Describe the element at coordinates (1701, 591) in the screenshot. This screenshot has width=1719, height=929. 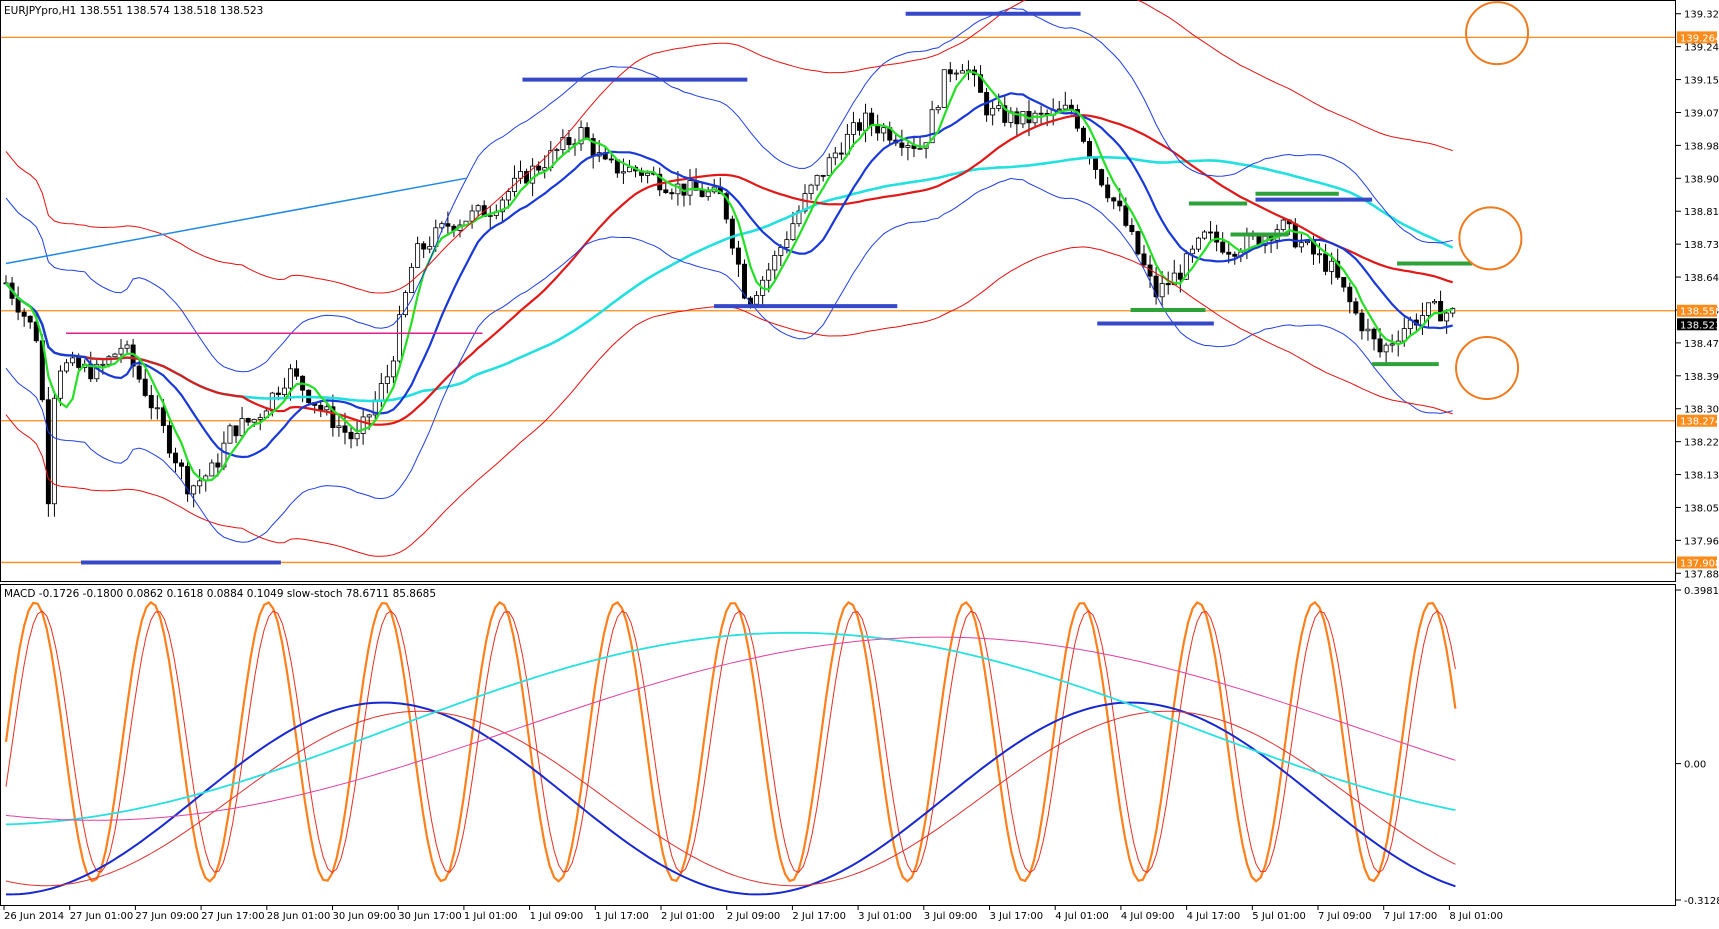
I see `indicator-tick-label: 0.3981` at that location.